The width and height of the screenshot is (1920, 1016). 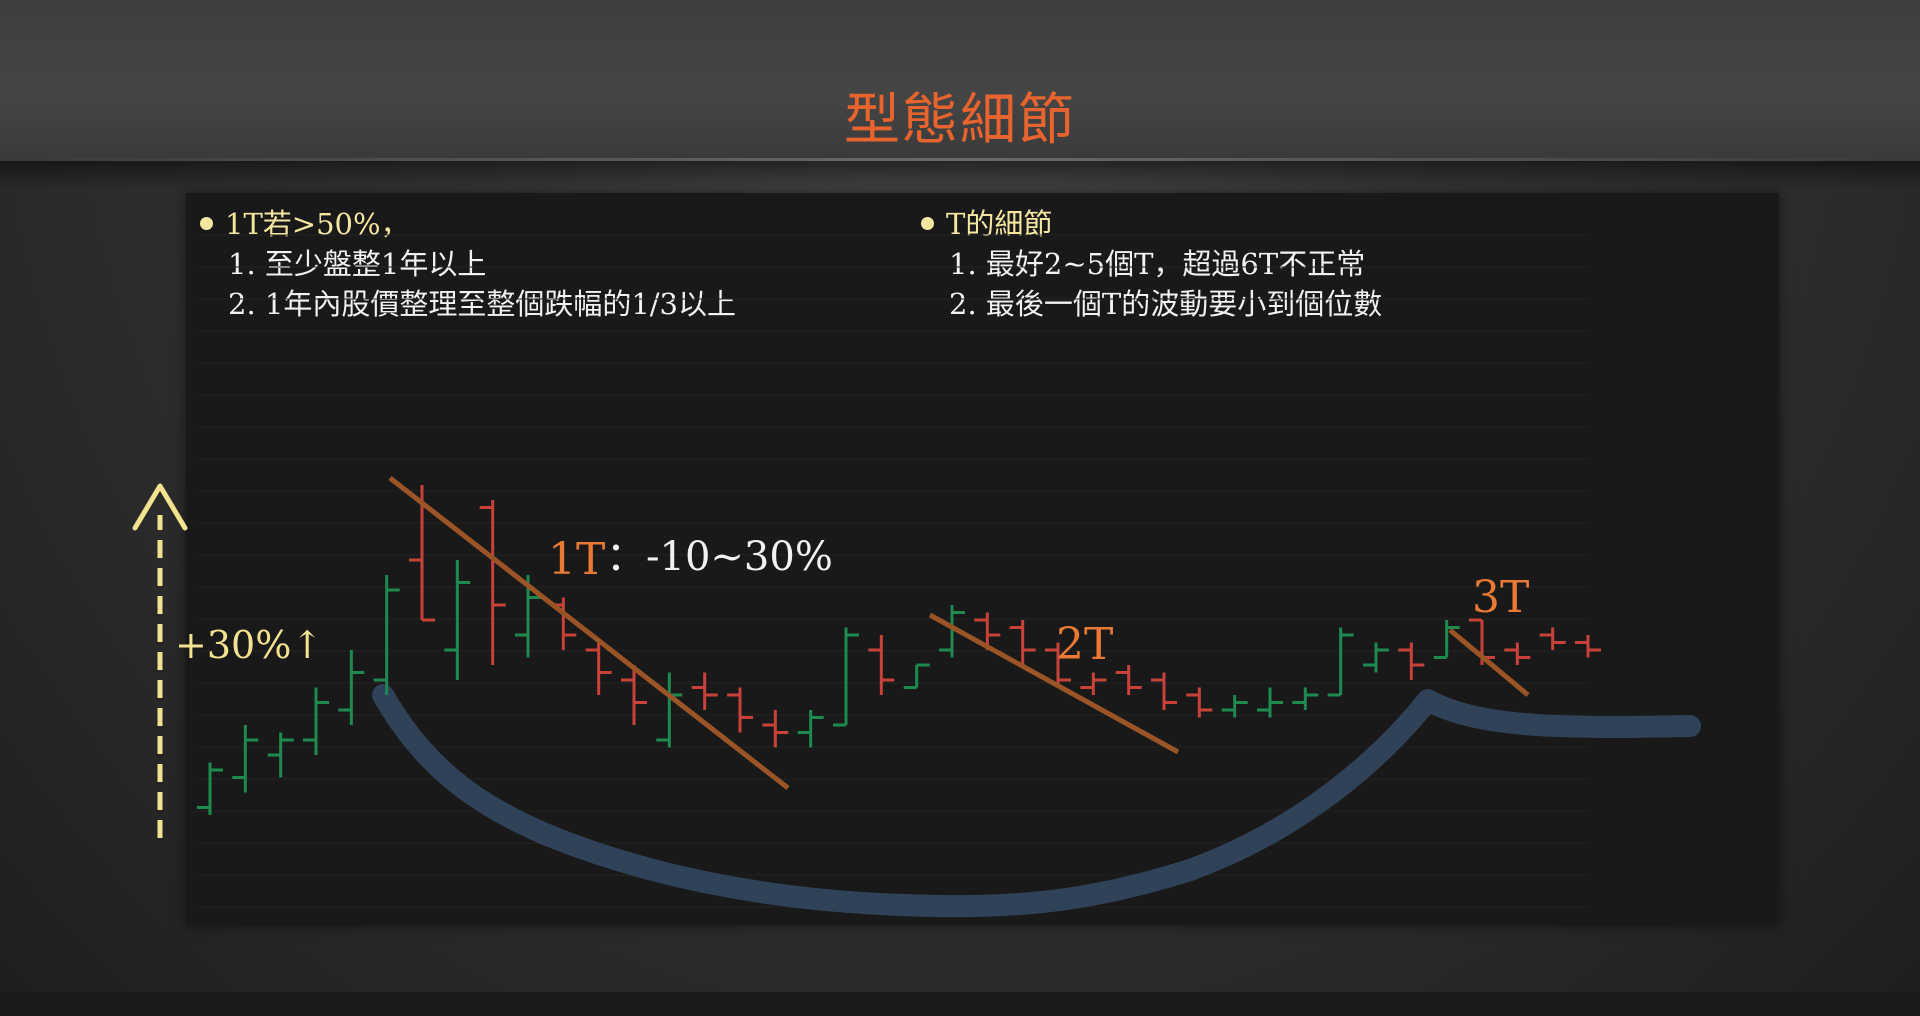 What do you see at coordinates (960, 175) in the screenshot?
I see `title-shadow` at bounding box center [960, 175].